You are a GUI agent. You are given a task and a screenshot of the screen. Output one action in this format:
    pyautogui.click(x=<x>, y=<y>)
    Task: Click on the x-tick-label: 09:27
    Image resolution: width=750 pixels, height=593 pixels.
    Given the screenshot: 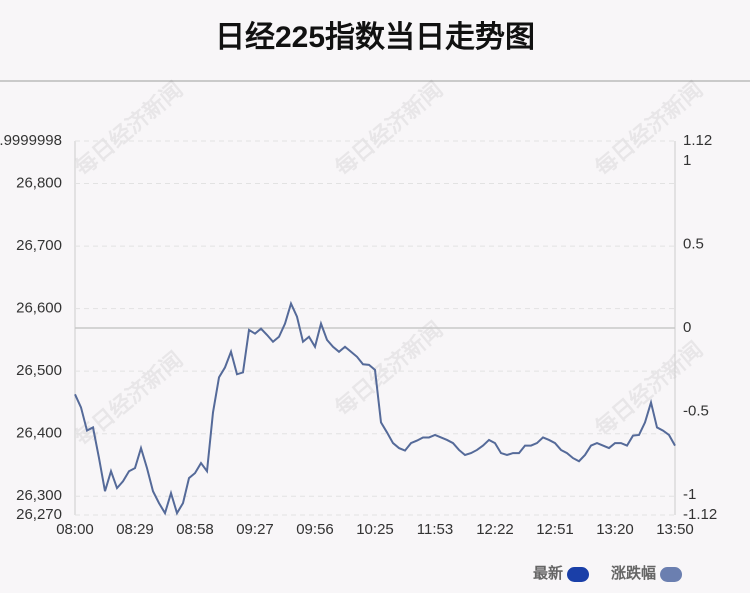 What is the action you would take?
    pyautogui.click(x=255, y=529)
    